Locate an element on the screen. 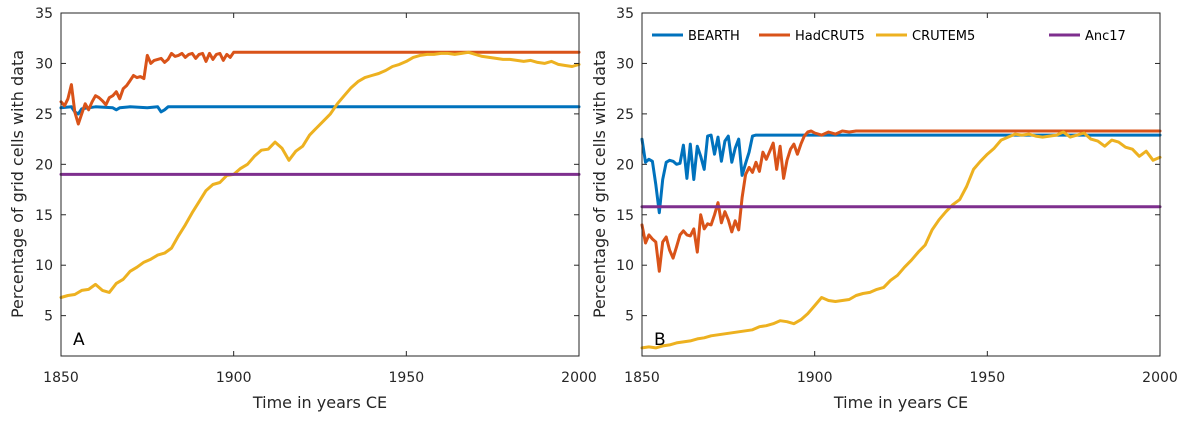 This screenshot has width=1186, height=421. panel-a-y-tick-label: 15 is located at coordinates (44, 216).